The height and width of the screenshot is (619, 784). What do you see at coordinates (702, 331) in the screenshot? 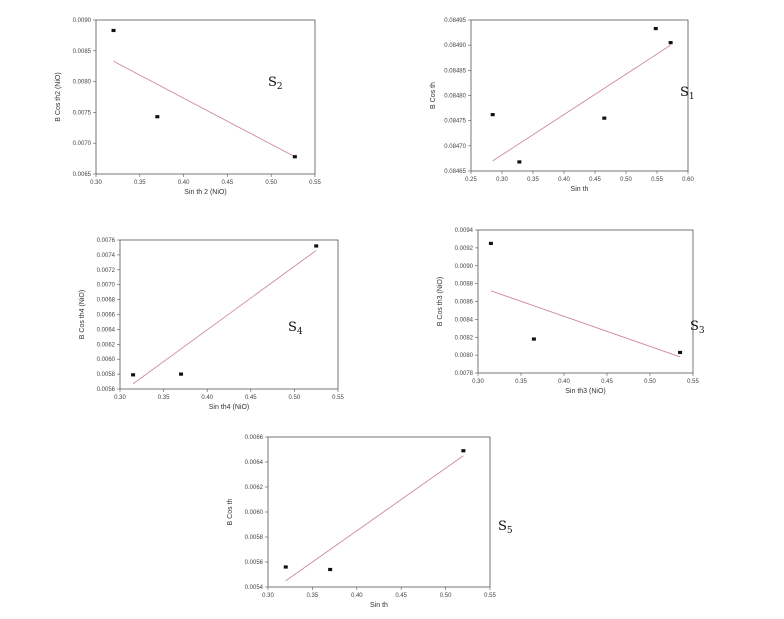
I see `sample-subscript: 3` at bounding box center [702, 331].